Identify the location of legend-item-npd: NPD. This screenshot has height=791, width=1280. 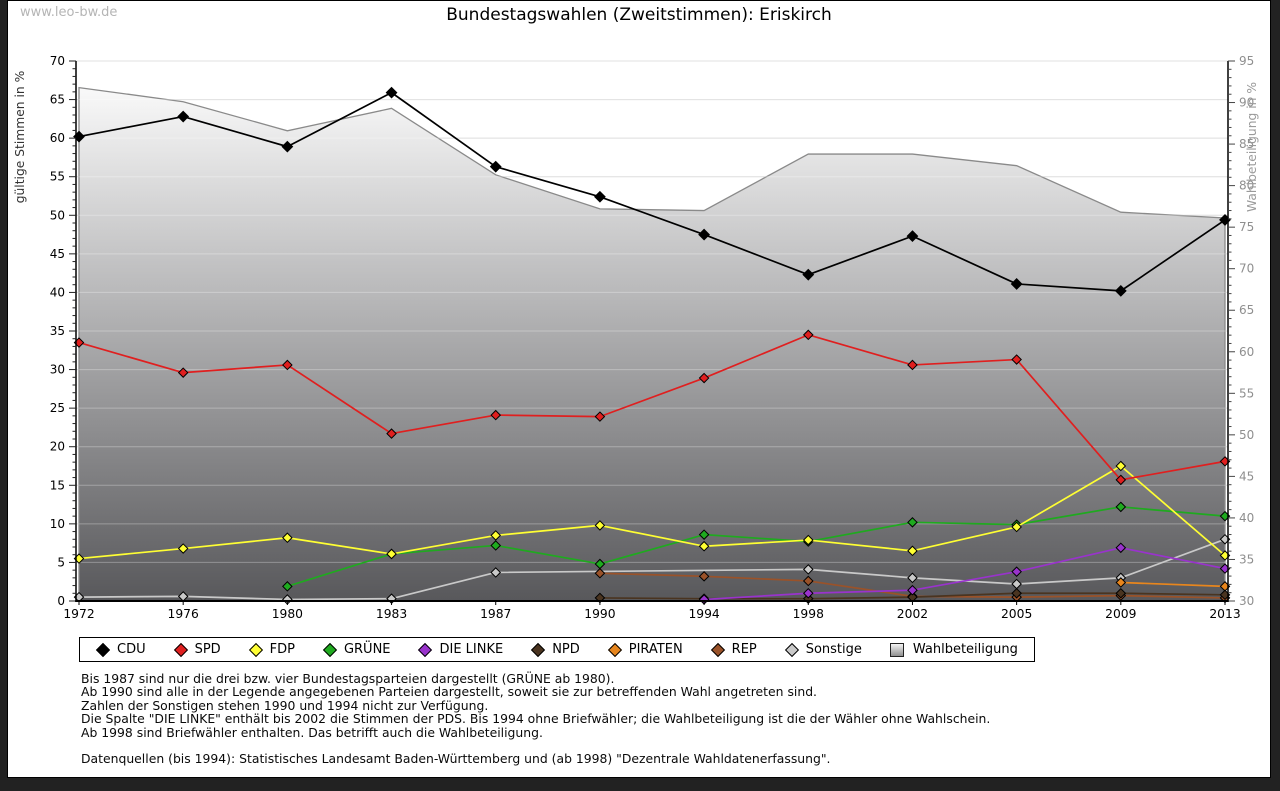
(555, 649).